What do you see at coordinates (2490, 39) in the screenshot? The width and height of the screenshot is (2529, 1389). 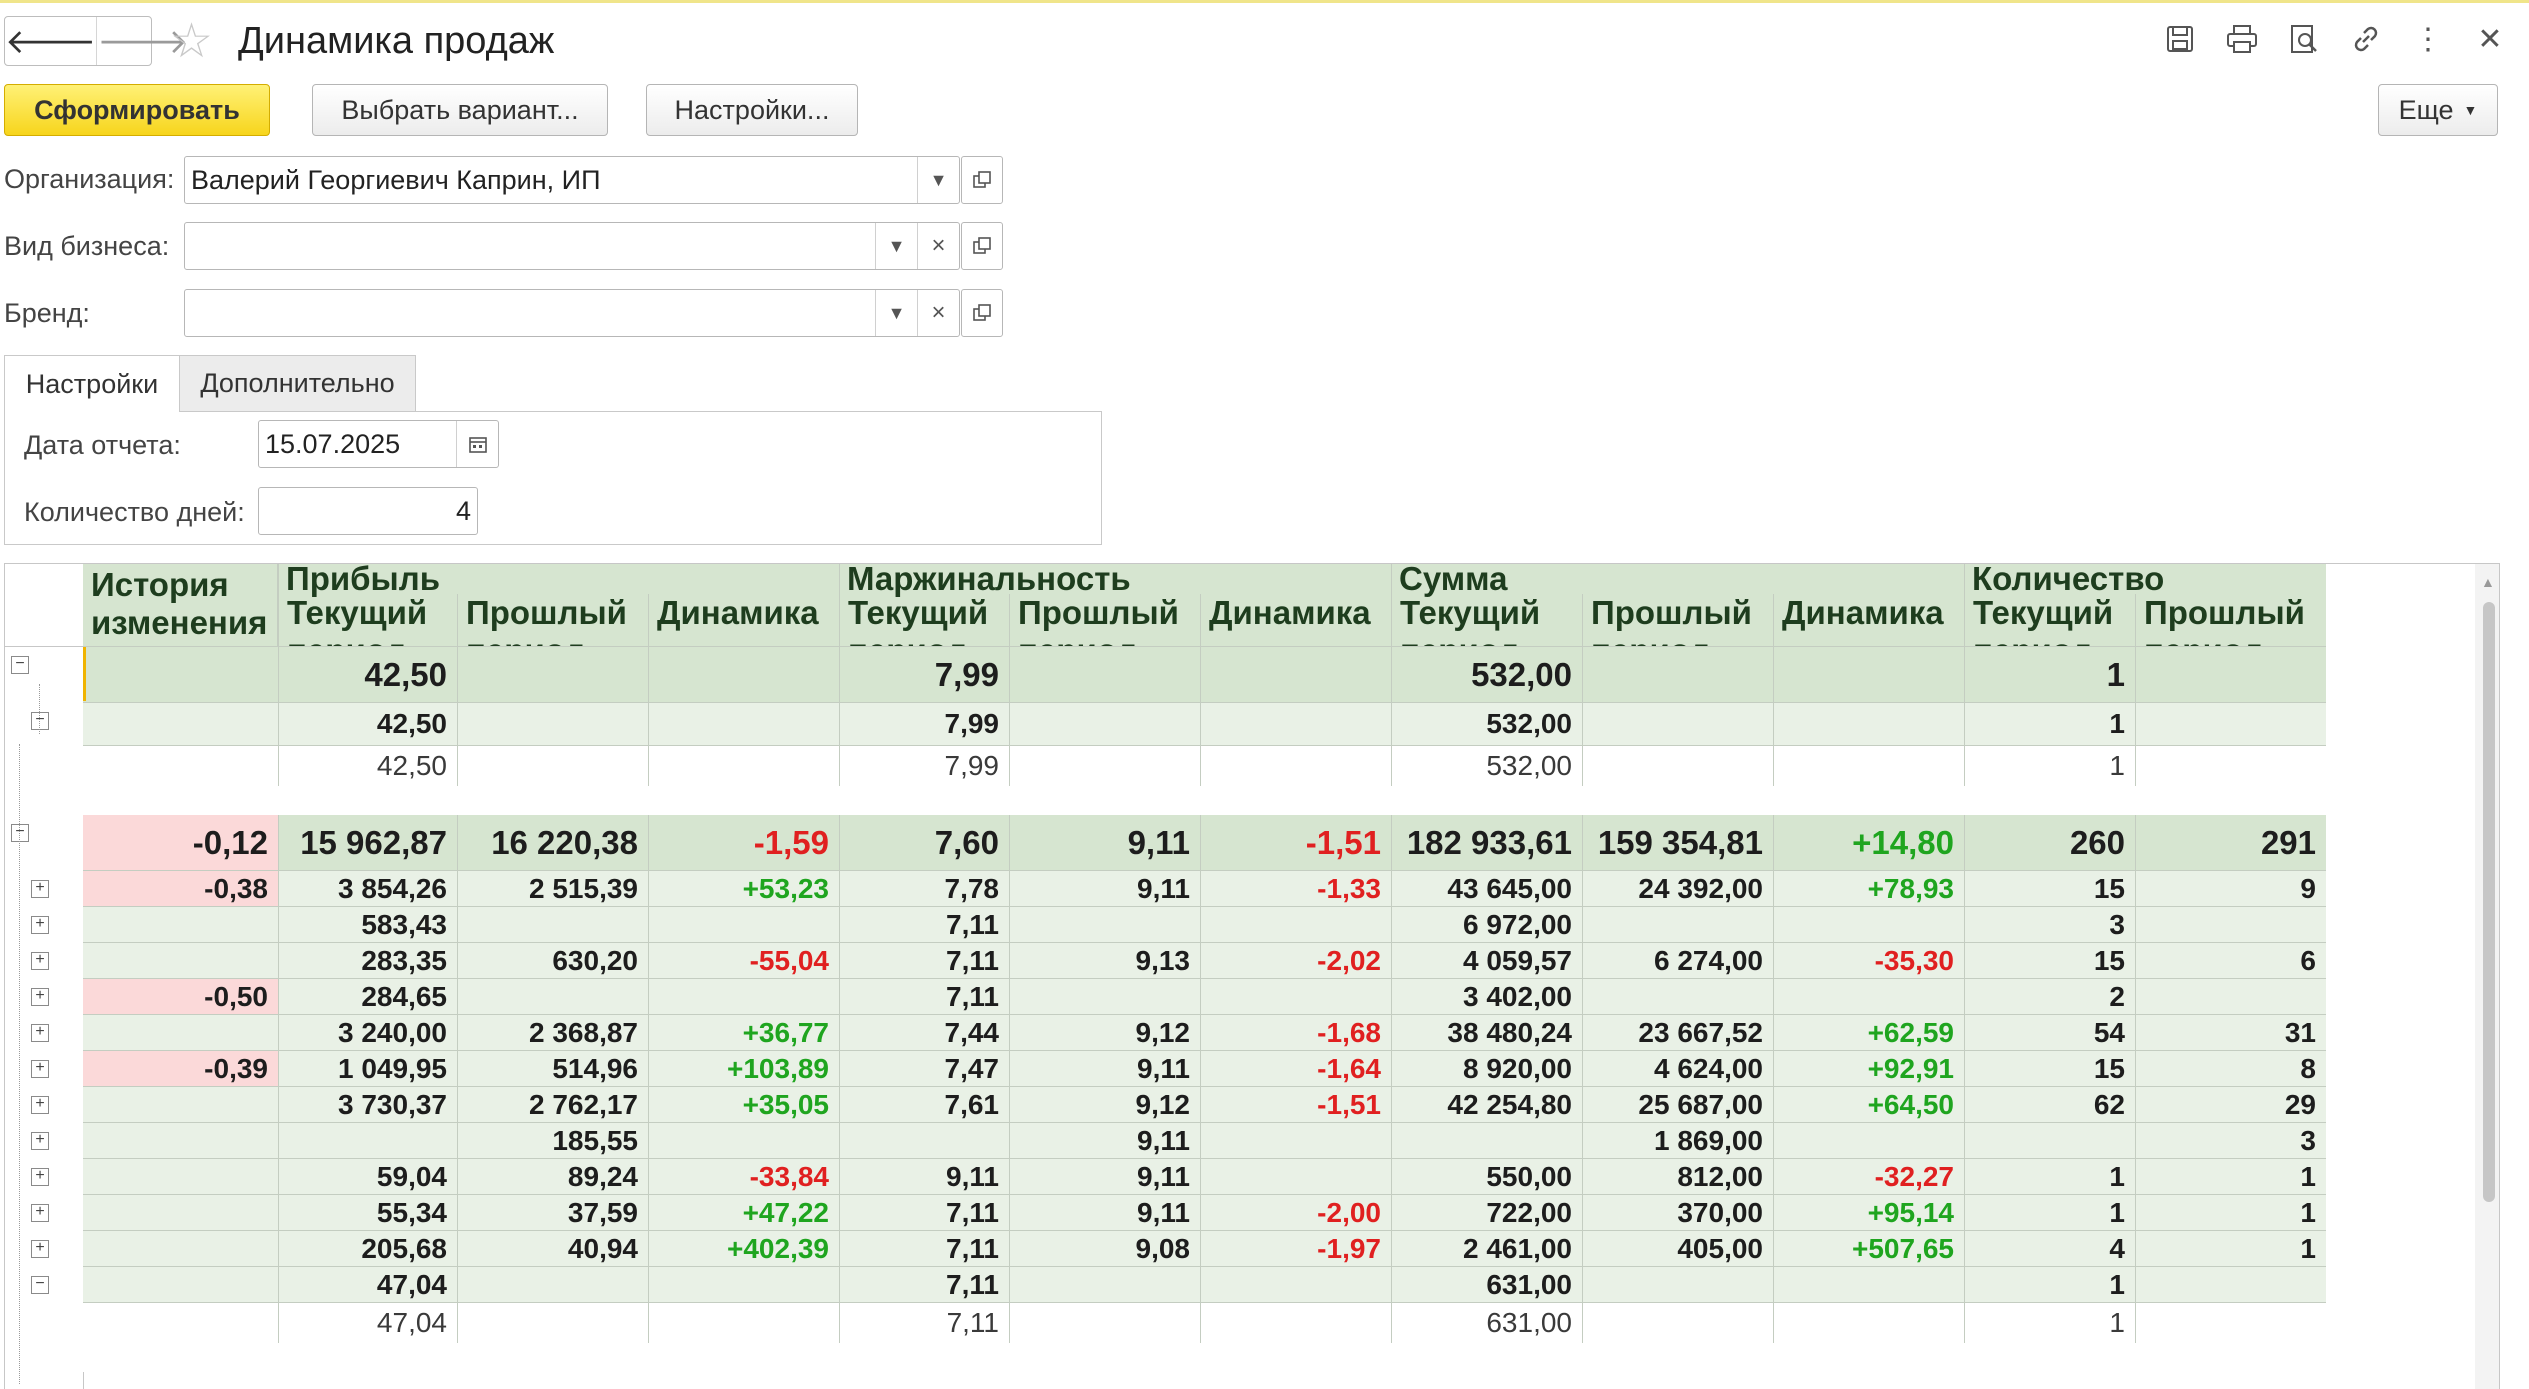 I see `close-icon: ✕` at bounding box center [2490, 39].